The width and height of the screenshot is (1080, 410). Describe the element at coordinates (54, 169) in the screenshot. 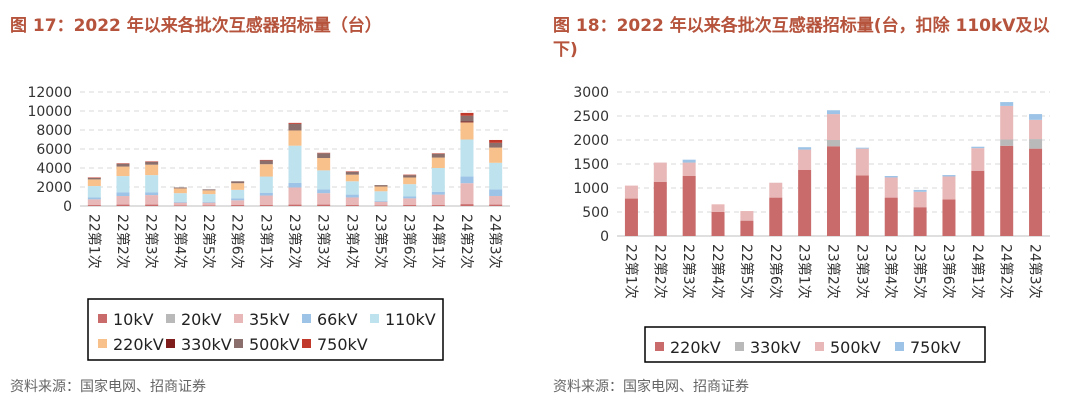

I see `y-tick-label: 4000` at that location.